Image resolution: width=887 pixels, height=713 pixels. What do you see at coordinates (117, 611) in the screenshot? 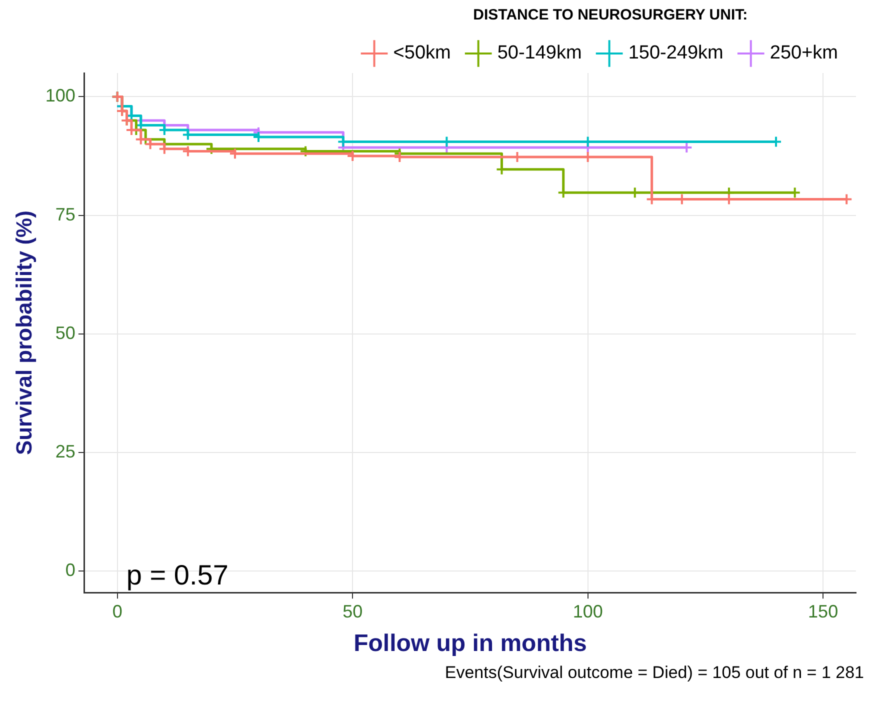
I see `x-tick-label: 0` at bounding box center [117, 611].